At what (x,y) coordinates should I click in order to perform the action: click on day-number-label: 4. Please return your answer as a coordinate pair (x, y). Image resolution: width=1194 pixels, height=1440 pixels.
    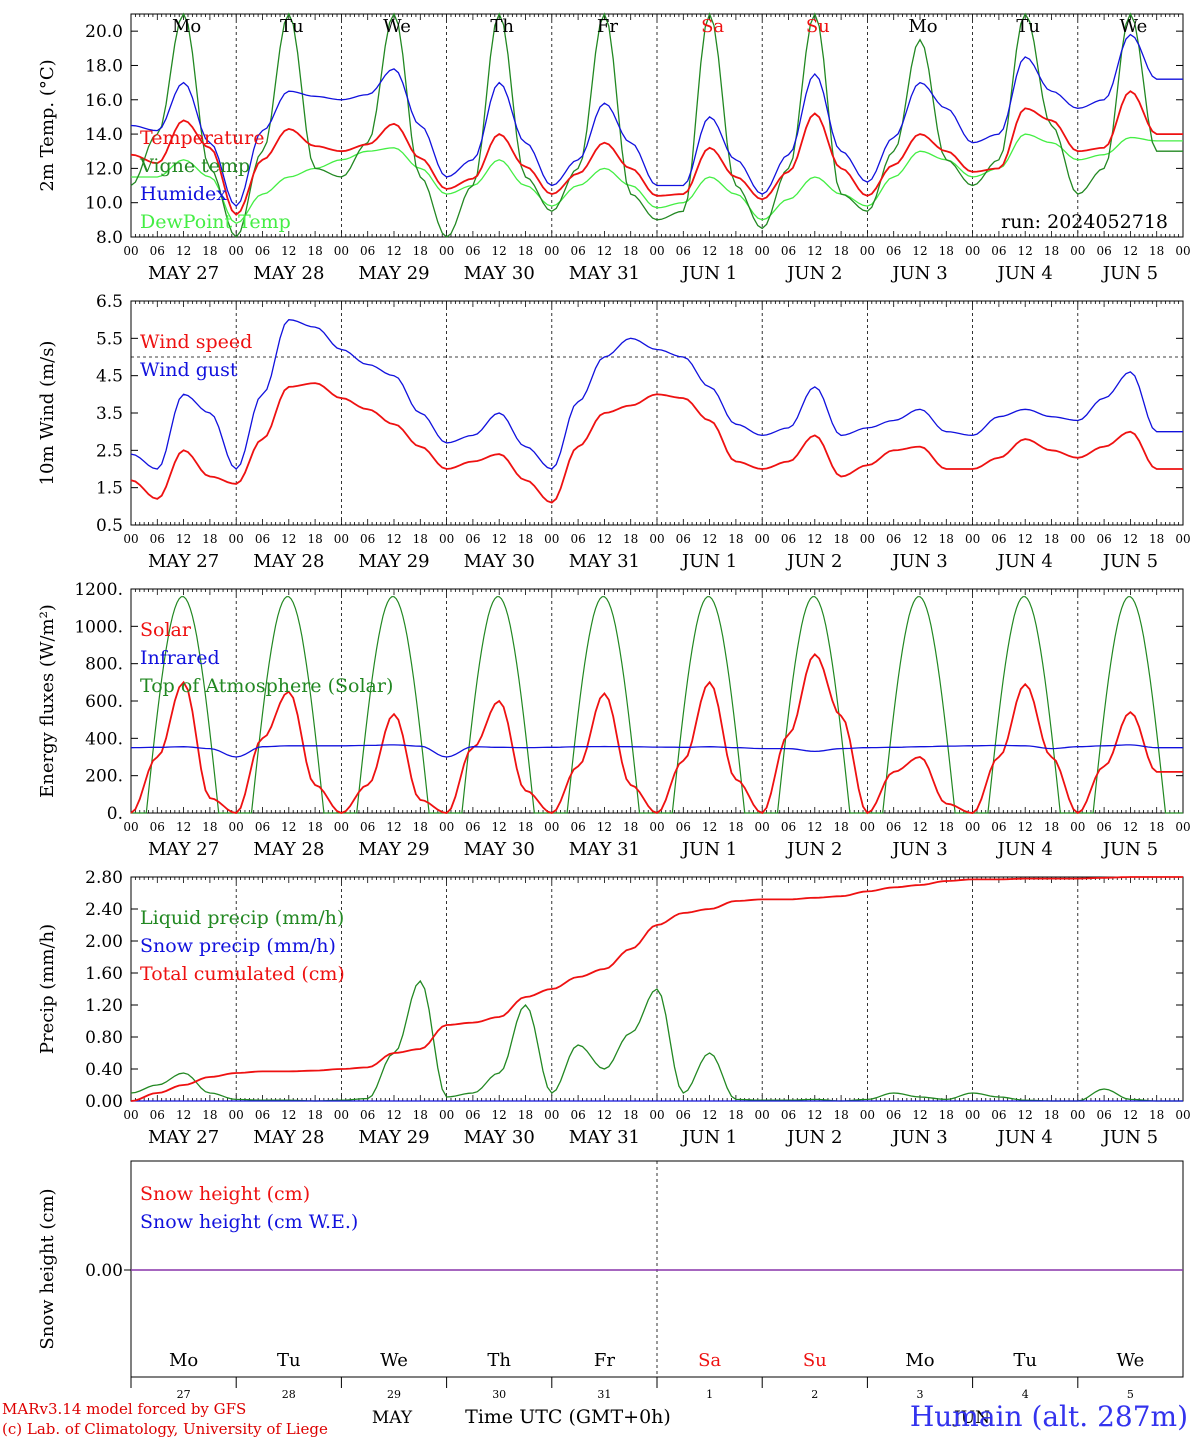
    Looking at the image, I should click on (1025, 1394).